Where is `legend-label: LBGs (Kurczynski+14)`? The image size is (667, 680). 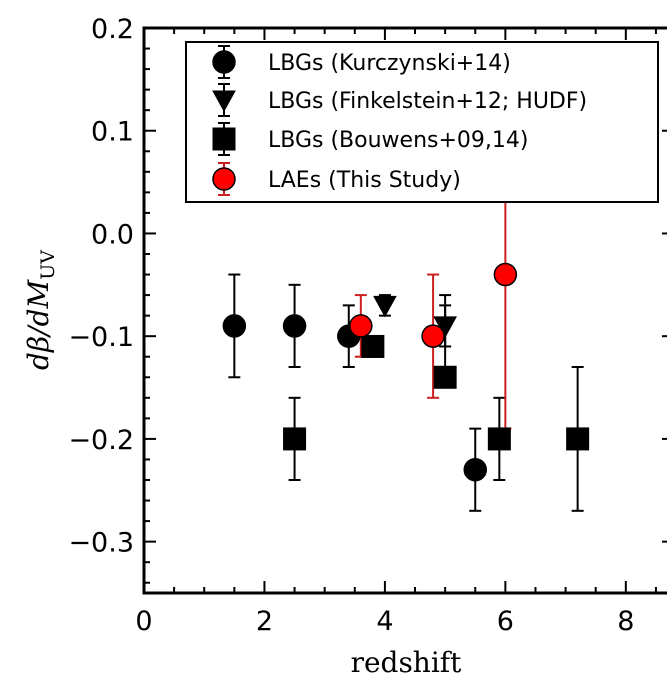
legend-label: LBGs (Kurczynski+14) is located at coordinates (389, 63).